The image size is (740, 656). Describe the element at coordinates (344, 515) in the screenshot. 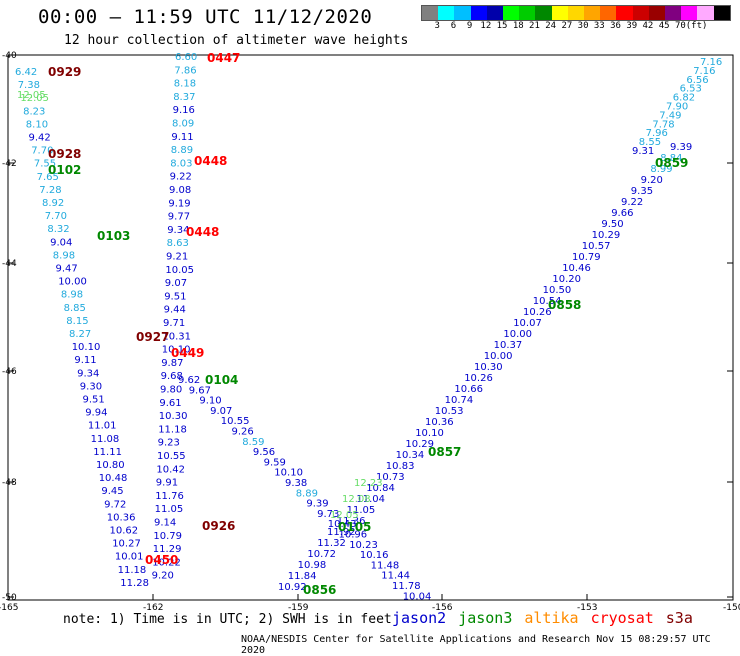

I see `swh-value-track-f: 12.05` at that location.